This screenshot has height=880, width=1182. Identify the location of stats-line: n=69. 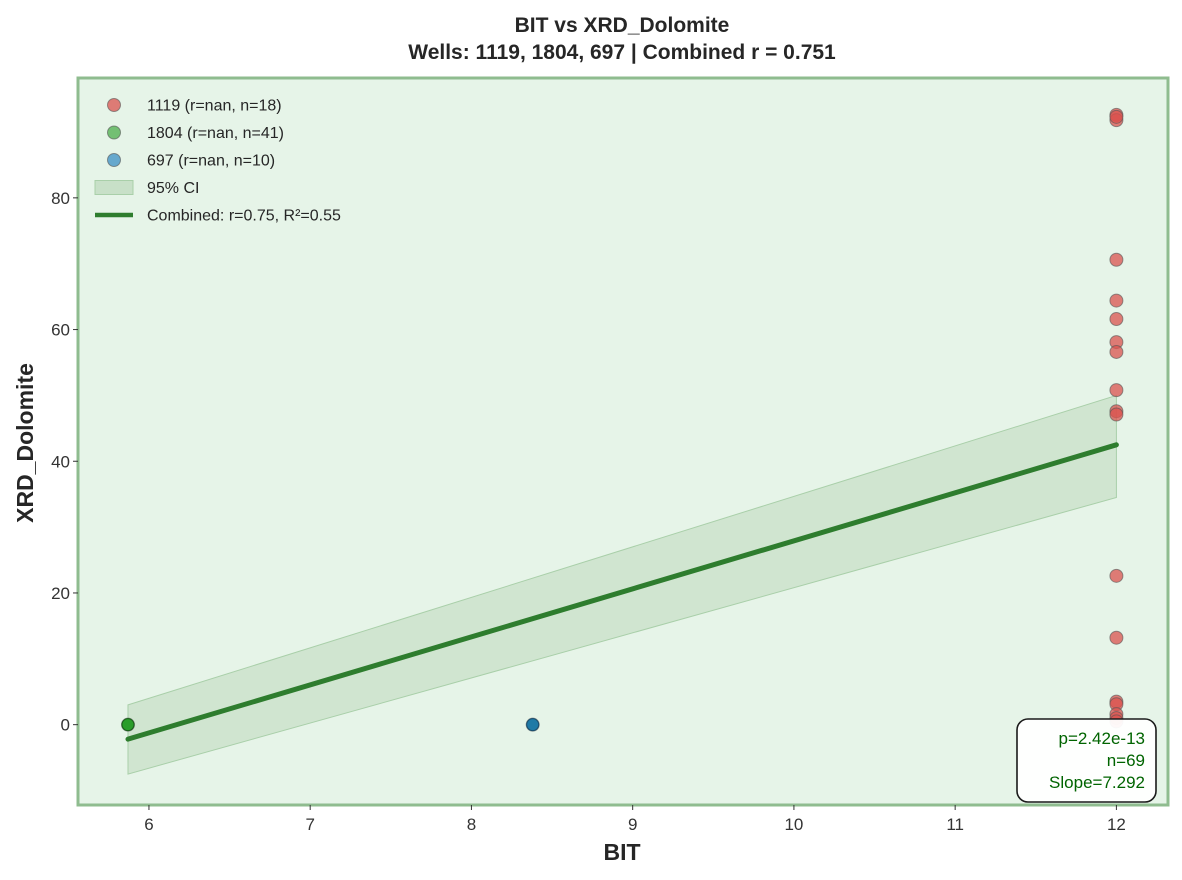
(1126, 760).